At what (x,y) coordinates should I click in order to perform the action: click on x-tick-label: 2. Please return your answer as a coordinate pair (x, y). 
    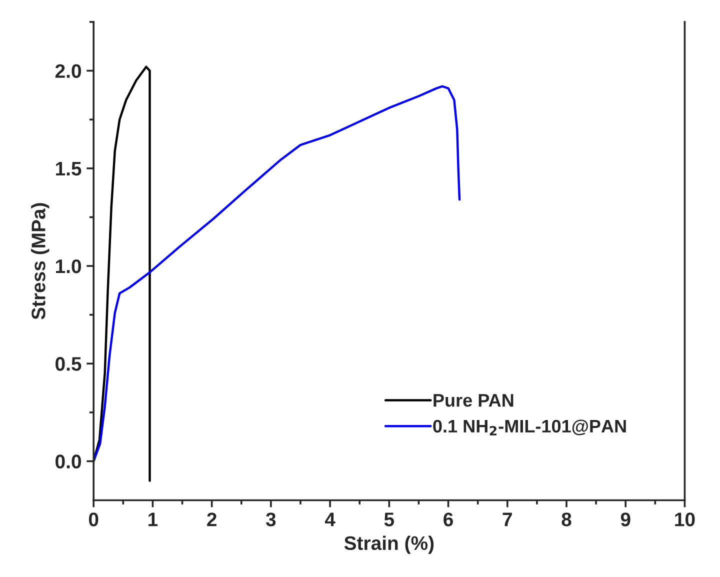
    Looking at the image, I should click on (211, 519).